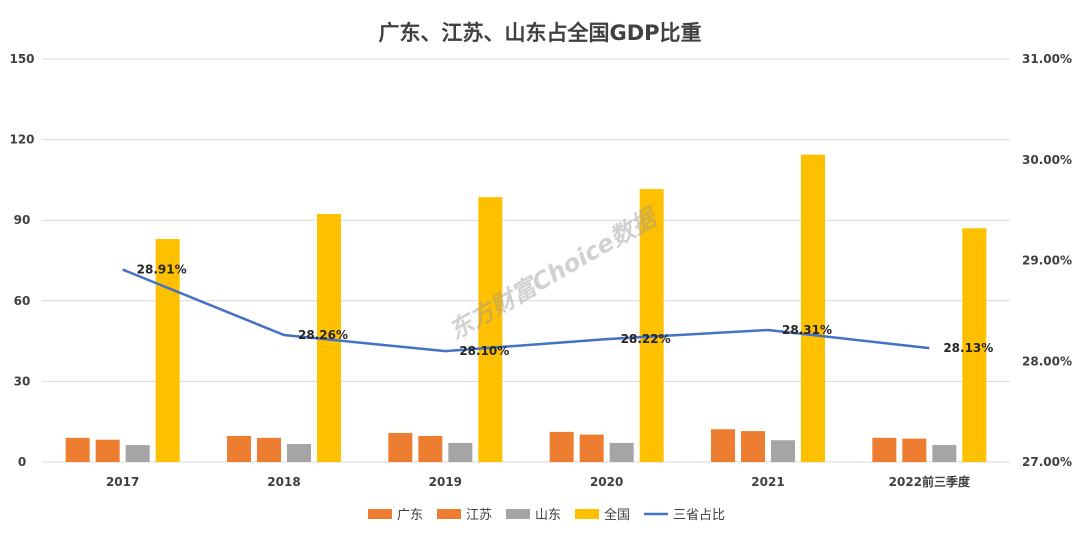  What do you see at coordinates (400, 447) in the screenshot?
I see `bar-广东-2019` at bounding box center [400, 447].